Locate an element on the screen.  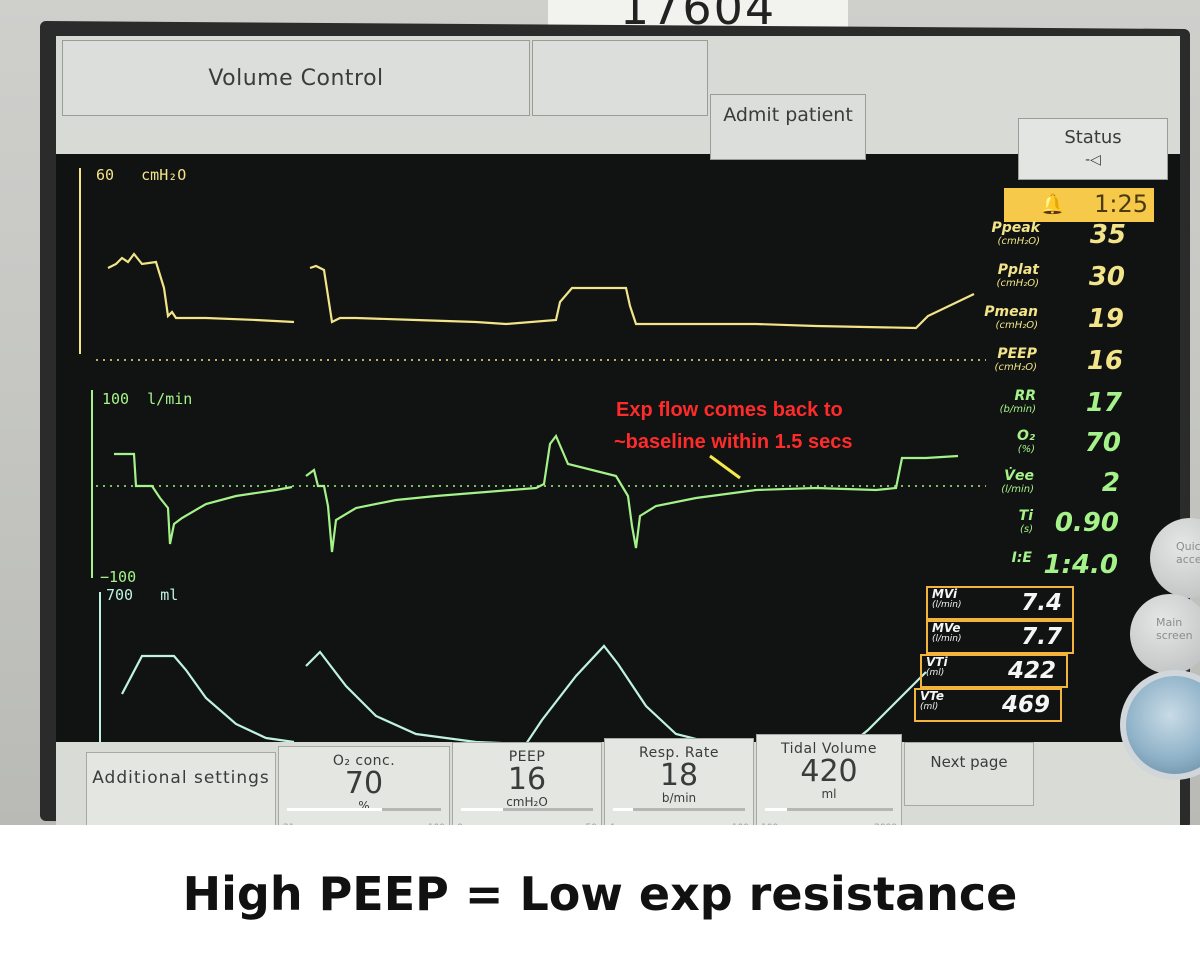
param-value: 16 is located at coordinates (1104, 361).